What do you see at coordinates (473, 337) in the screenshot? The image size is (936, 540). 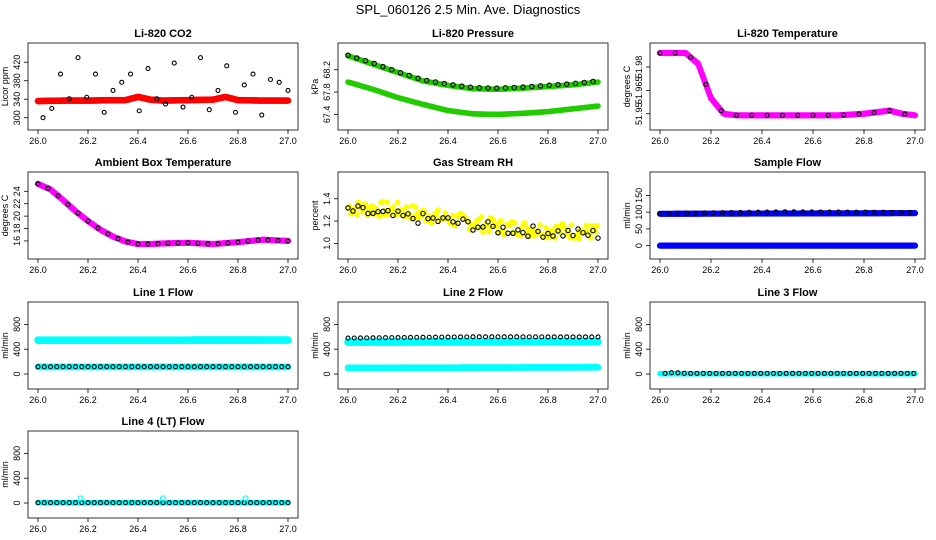 I see `series-line2-obs` at bounding box center [473, 337].